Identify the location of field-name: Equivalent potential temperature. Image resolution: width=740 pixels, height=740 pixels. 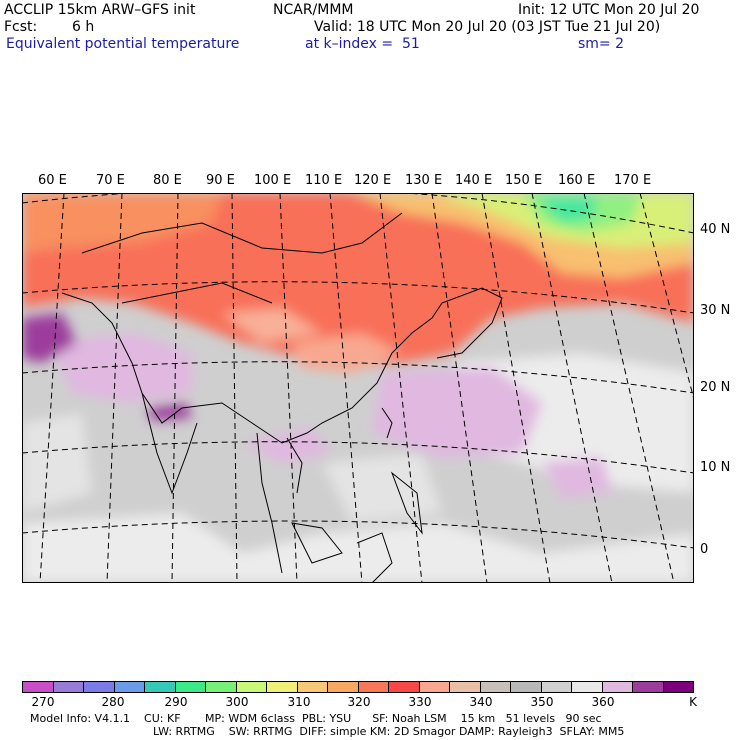
(123, 44).